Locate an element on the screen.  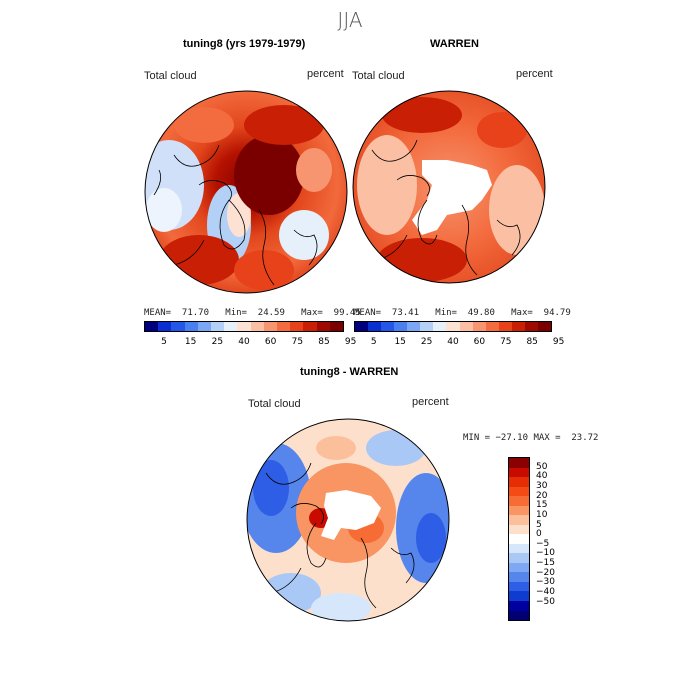
panel-2-variable-label: Total cloud is located at coordinates (378, 76).